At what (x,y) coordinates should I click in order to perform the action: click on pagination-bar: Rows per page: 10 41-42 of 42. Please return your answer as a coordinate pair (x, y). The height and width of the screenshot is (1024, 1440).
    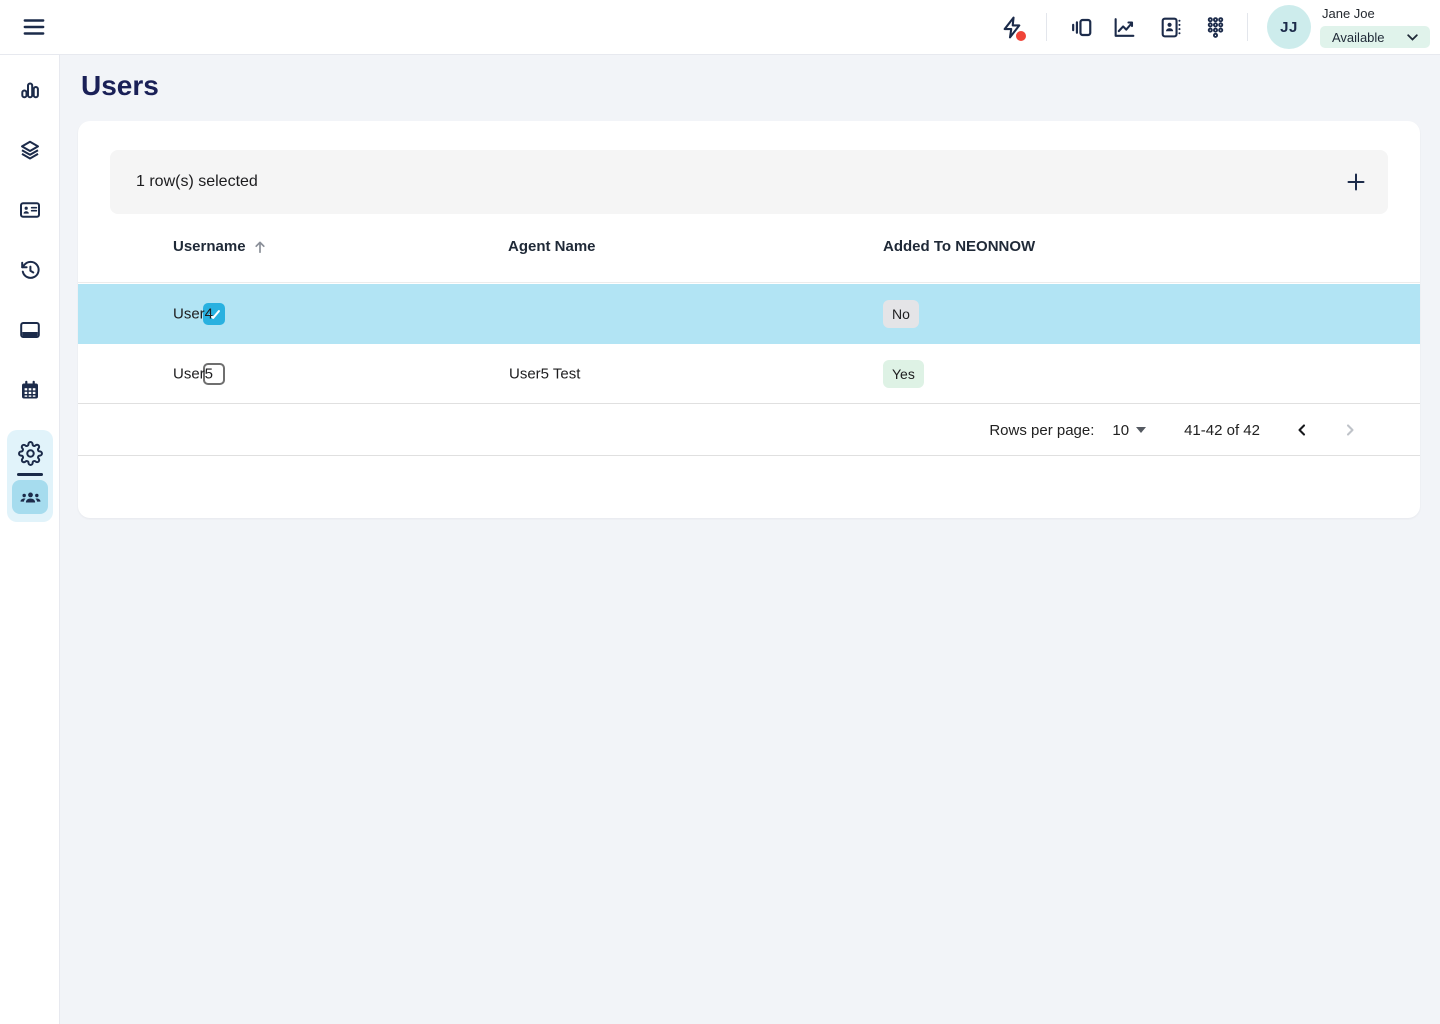
    Looking at the image, I should click on (749, 430).